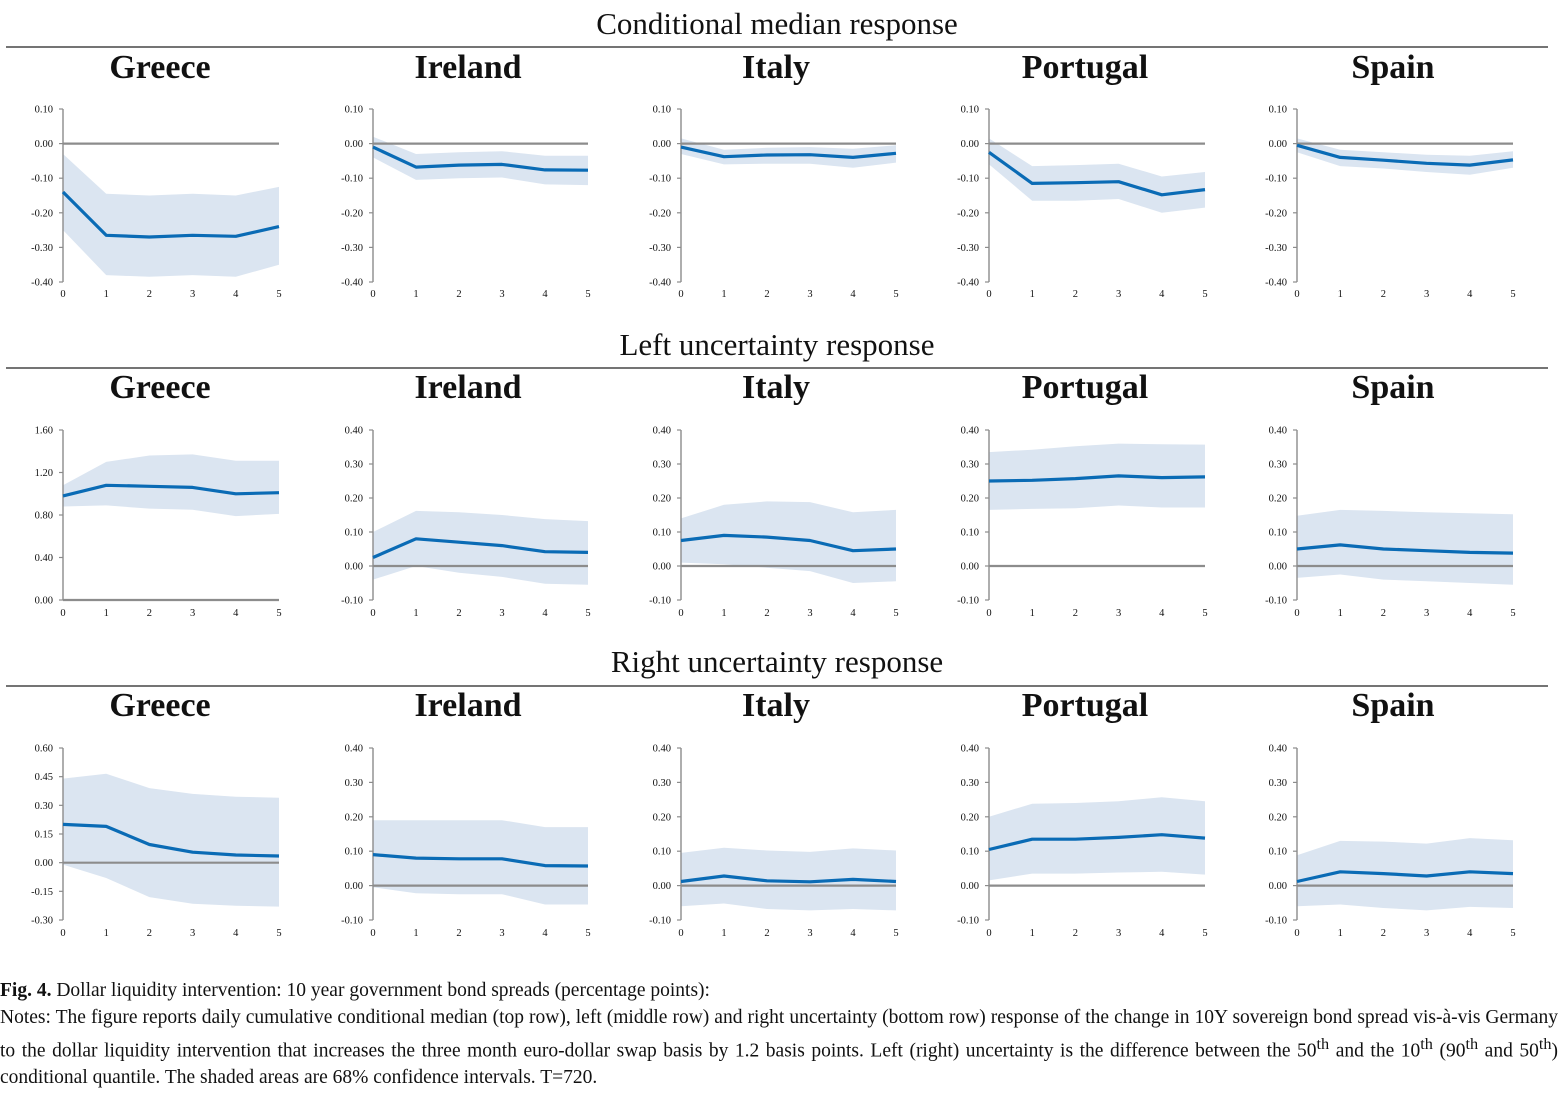 The image size is (1566, 1093). I want to click on caption-notes-text: (90, so click(1449, 1051).